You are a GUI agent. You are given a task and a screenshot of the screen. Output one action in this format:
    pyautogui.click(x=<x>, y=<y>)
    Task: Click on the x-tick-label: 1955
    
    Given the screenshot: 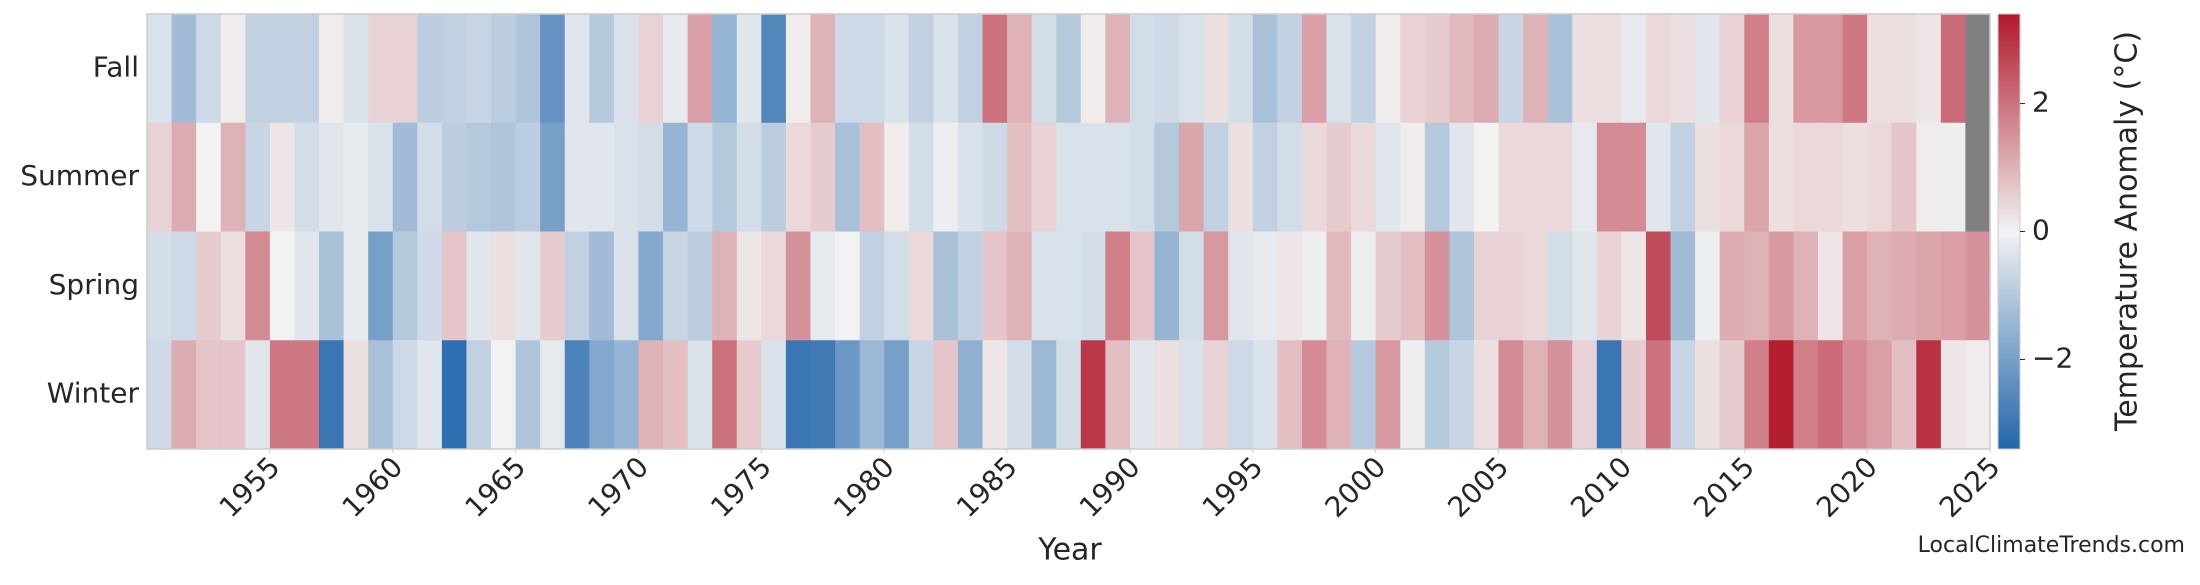 What is the action you would take?
    pyautogui.click(x=250, y=487)
    